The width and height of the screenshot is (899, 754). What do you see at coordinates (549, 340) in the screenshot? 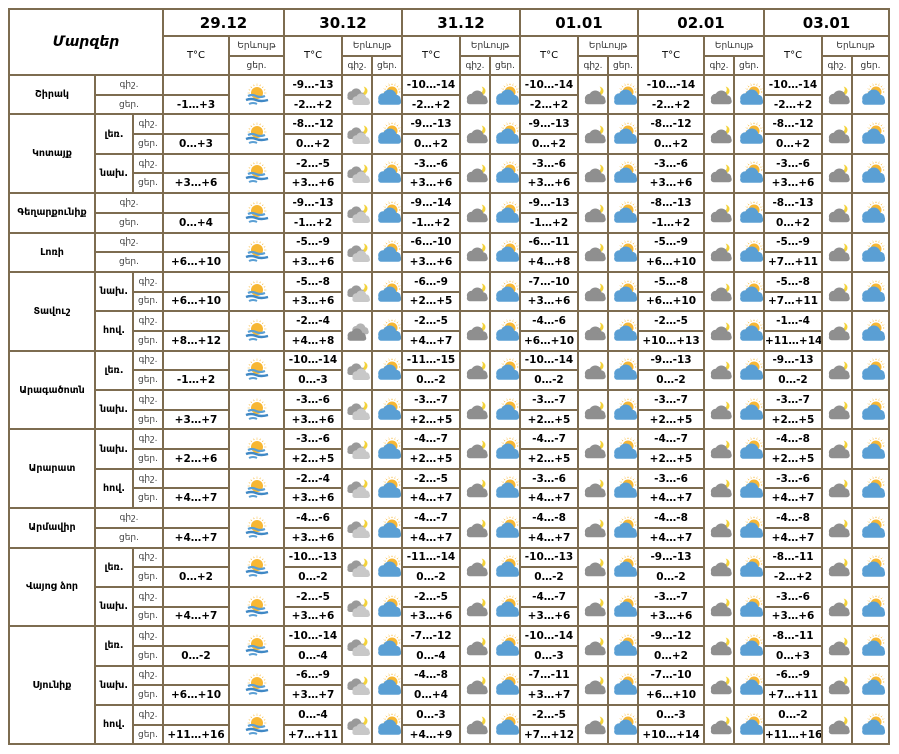
I see `day-temp: +6…+10` at bounding box center [549, 340].